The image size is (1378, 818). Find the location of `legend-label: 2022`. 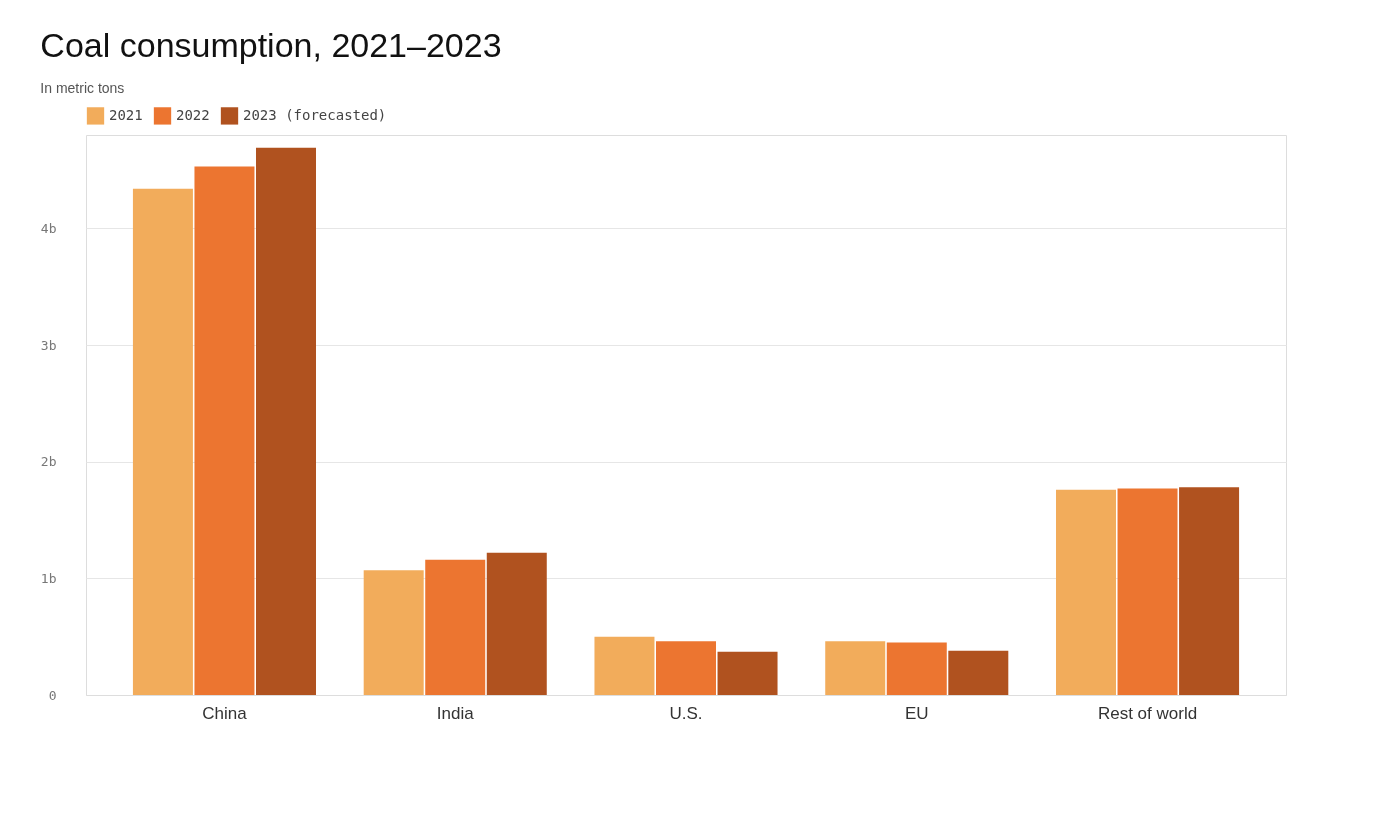

legend-label: 2022 is located at coordinates (193, 114).